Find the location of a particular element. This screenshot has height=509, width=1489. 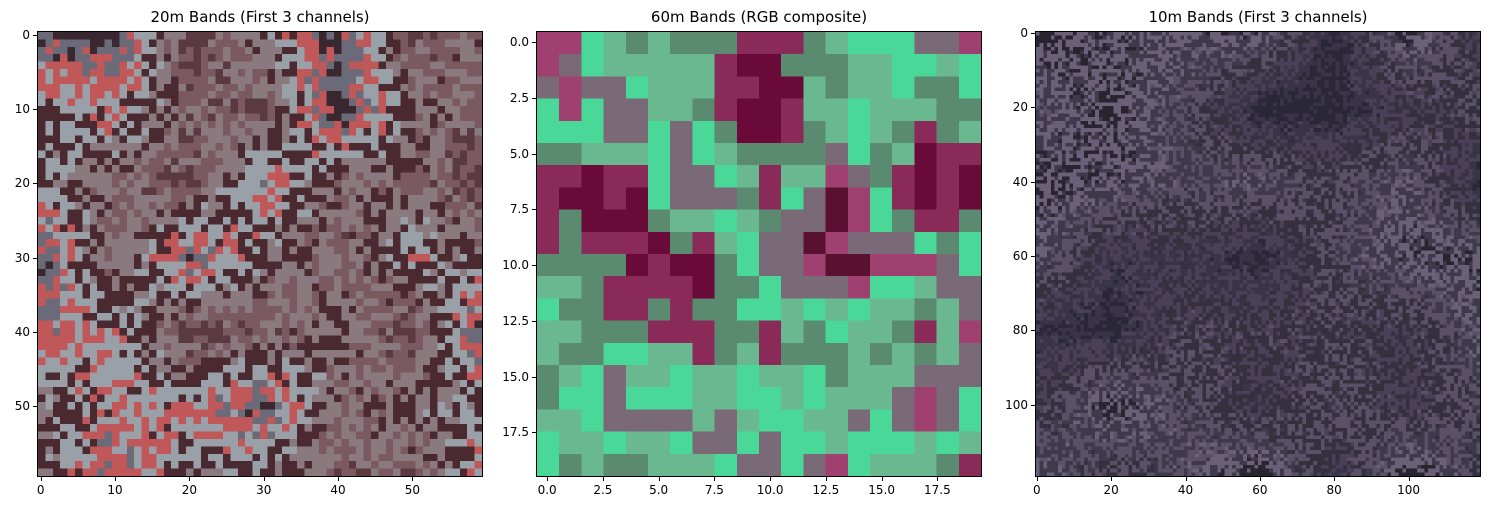

chart-title: 20m Bands (First 3 channels) is located at coordinates (260, 17).